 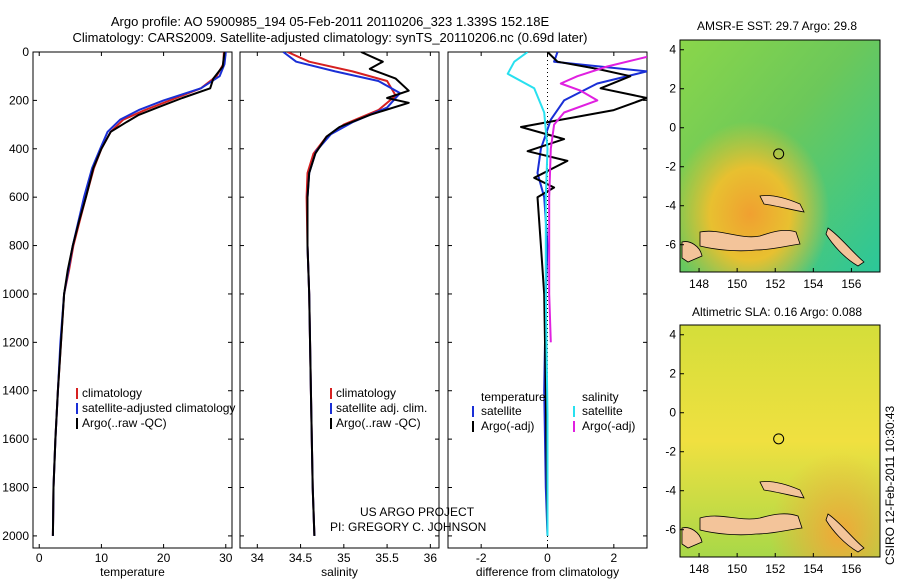 I want to click on sla-map-title: Altimetric SLA: 0.16 Argo: 0.088, so click(x=777, y=312).